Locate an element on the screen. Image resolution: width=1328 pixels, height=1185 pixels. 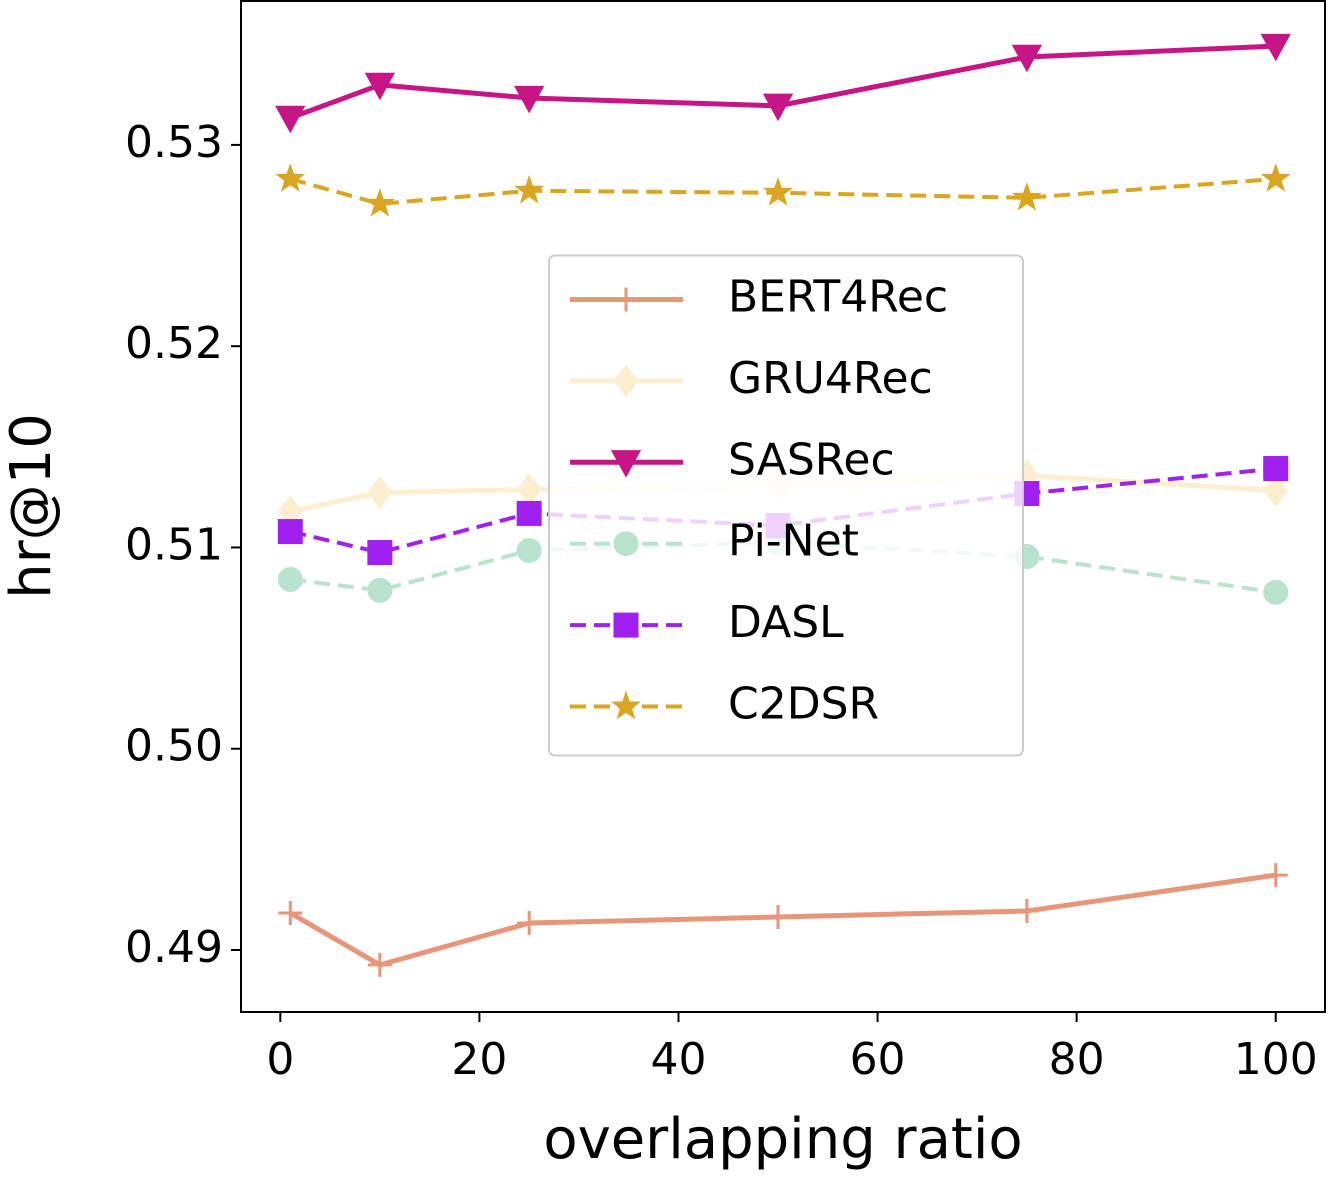
legend-label: Pi-Net is located at coordinates (793, 541).